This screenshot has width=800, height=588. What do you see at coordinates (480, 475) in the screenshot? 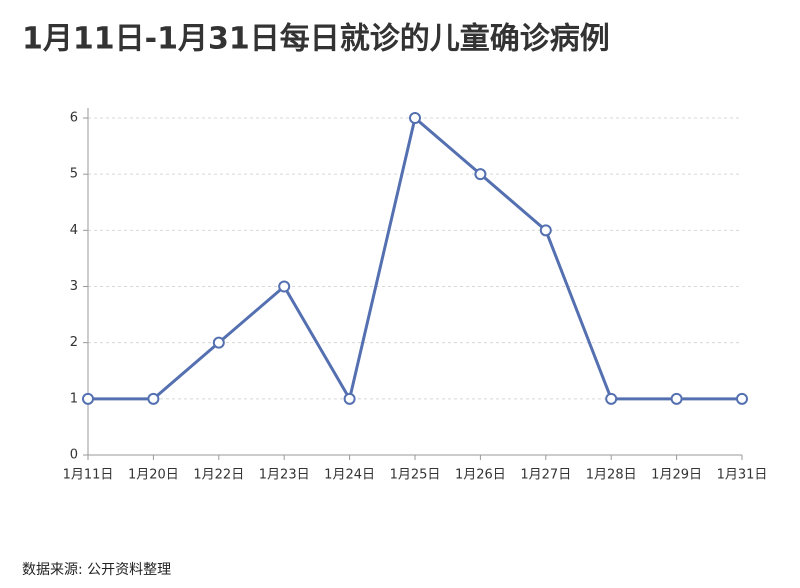
I see `x-tick-label: 1月26日` at bounding box center [480, 475].